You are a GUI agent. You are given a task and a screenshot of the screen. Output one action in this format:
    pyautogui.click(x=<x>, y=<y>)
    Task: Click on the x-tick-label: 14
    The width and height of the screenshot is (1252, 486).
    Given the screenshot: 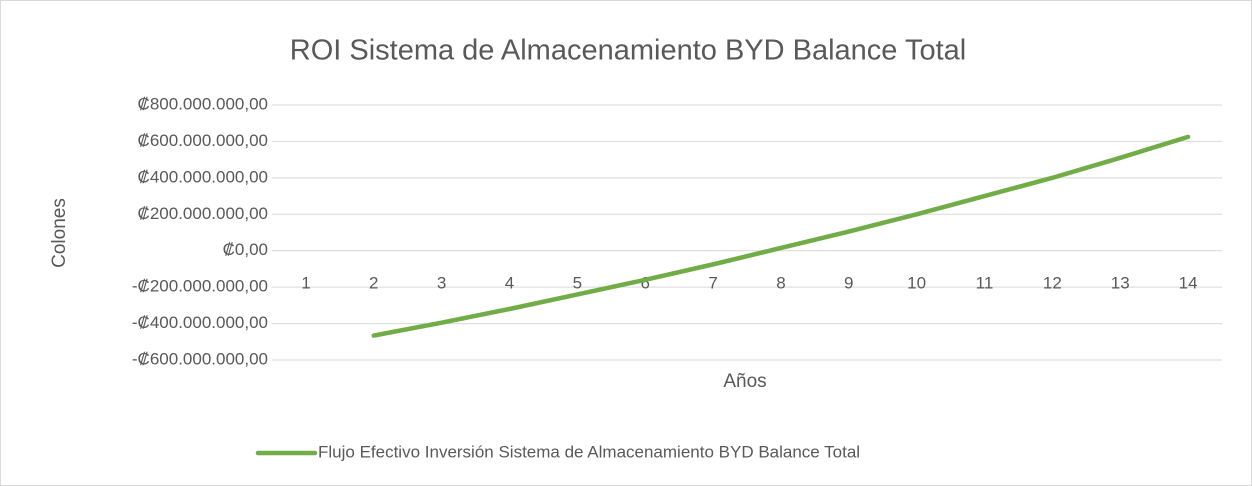 What is the action you would take?
    pyautogui.click(x=1188, y=282)
    